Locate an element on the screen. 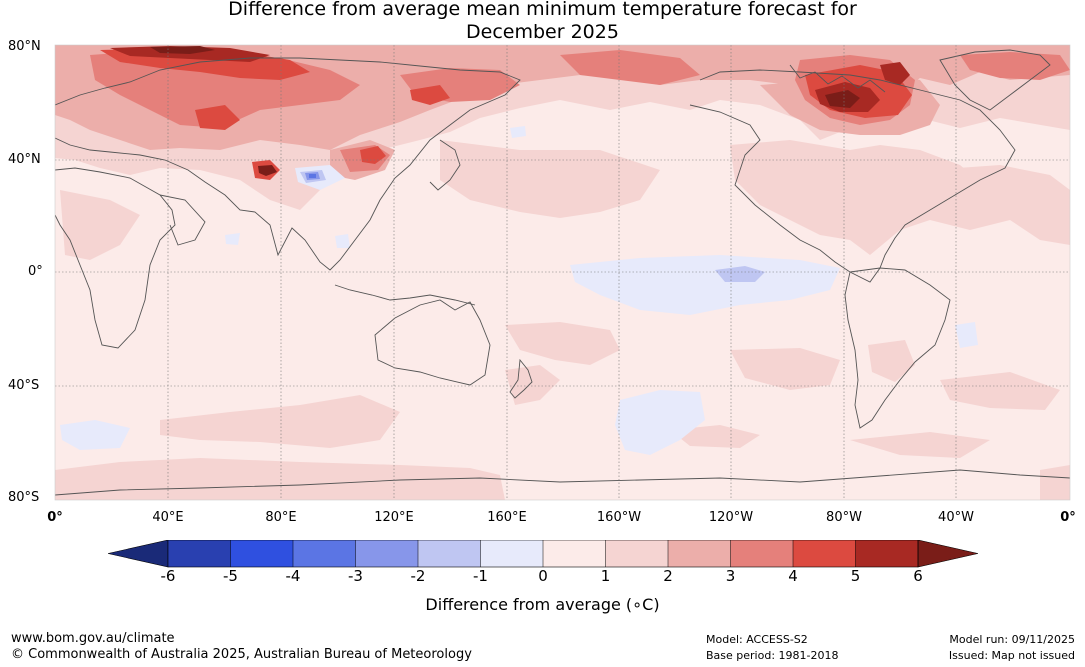 The height and width of the screenshot is (667, 1085). colorbar-label: Difference from average (∘C) is located at coordinates (542, 604).